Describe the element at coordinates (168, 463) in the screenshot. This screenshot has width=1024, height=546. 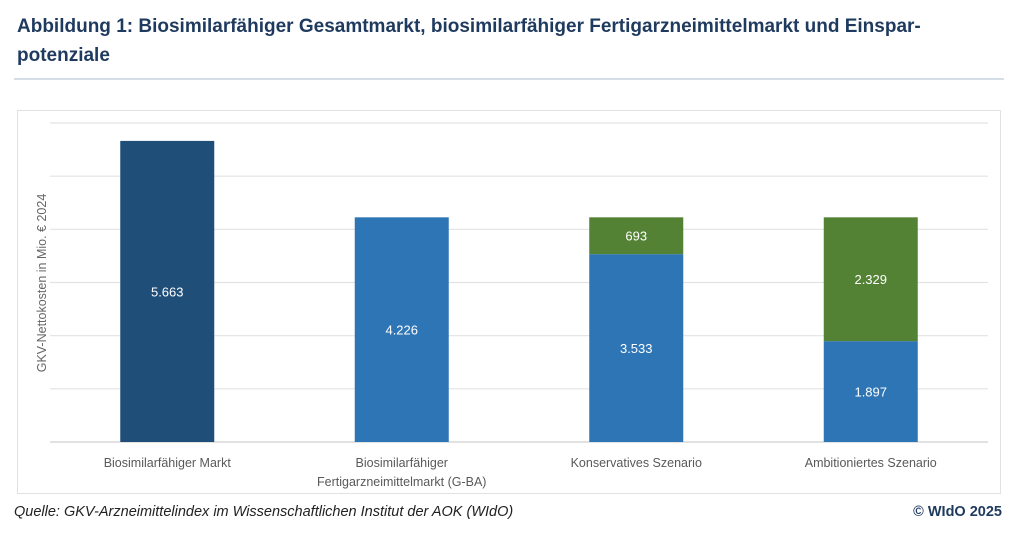
I see `x-tick-label: Biosimilarfähiger Markt` at that location.